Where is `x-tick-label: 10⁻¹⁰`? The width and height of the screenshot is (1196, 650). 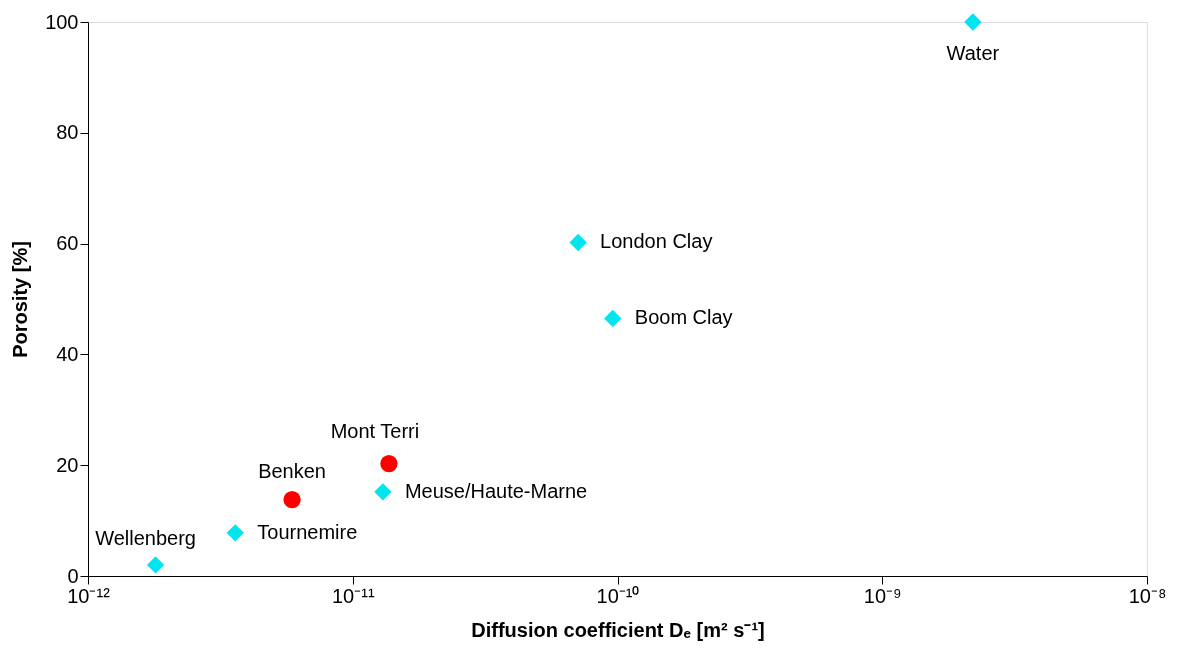
x-tick-label: 10⁻¹⁰ is located at coordinates (618, 595).